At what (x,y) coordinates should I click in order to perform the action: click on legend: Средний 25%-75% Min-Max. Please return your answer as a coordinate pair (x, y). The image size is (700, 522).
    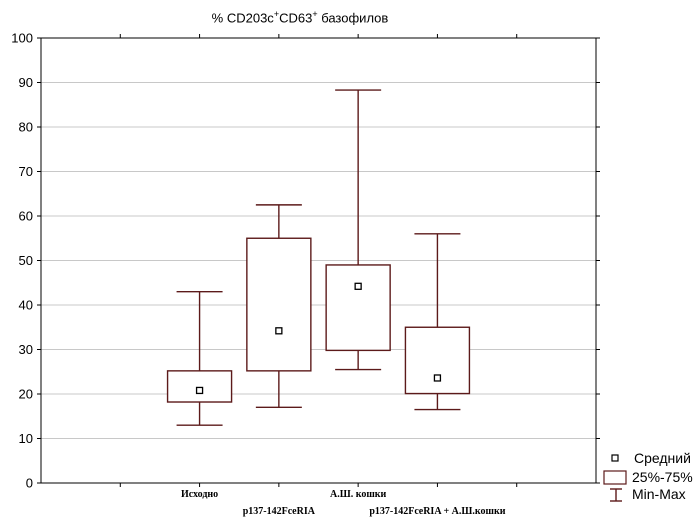
    Looking at the image, I should click on (648, 476).